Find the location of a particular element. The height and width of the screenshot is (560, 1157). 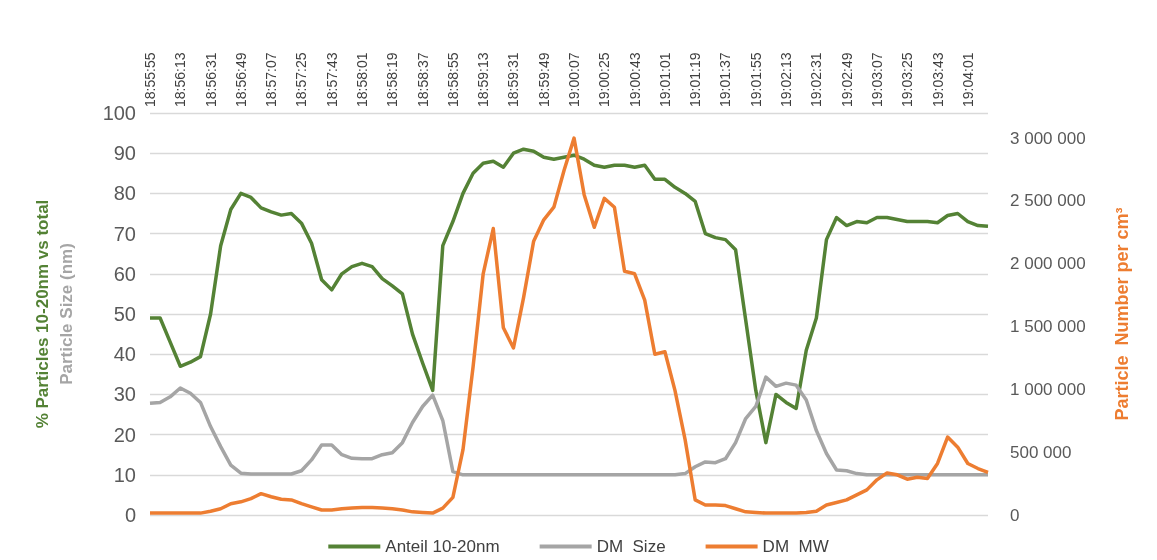

x-tick-label: 18:55:55 is located at coordinates (150, 79).